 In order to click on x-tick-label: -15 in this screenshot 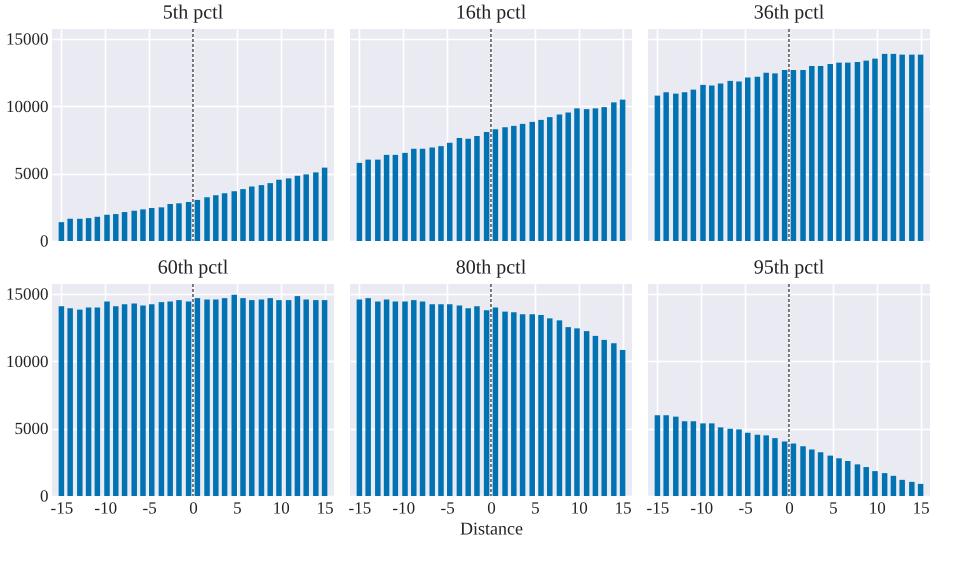, I will do `click(360, 508)`.